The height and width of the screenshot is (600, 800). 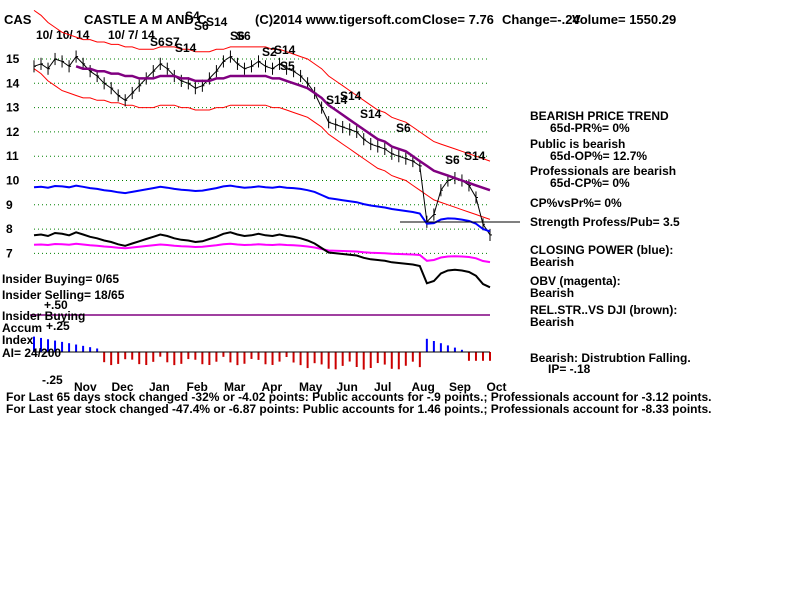 I want to click on close-label: Close= 7.76, so click(x=458, y=19).